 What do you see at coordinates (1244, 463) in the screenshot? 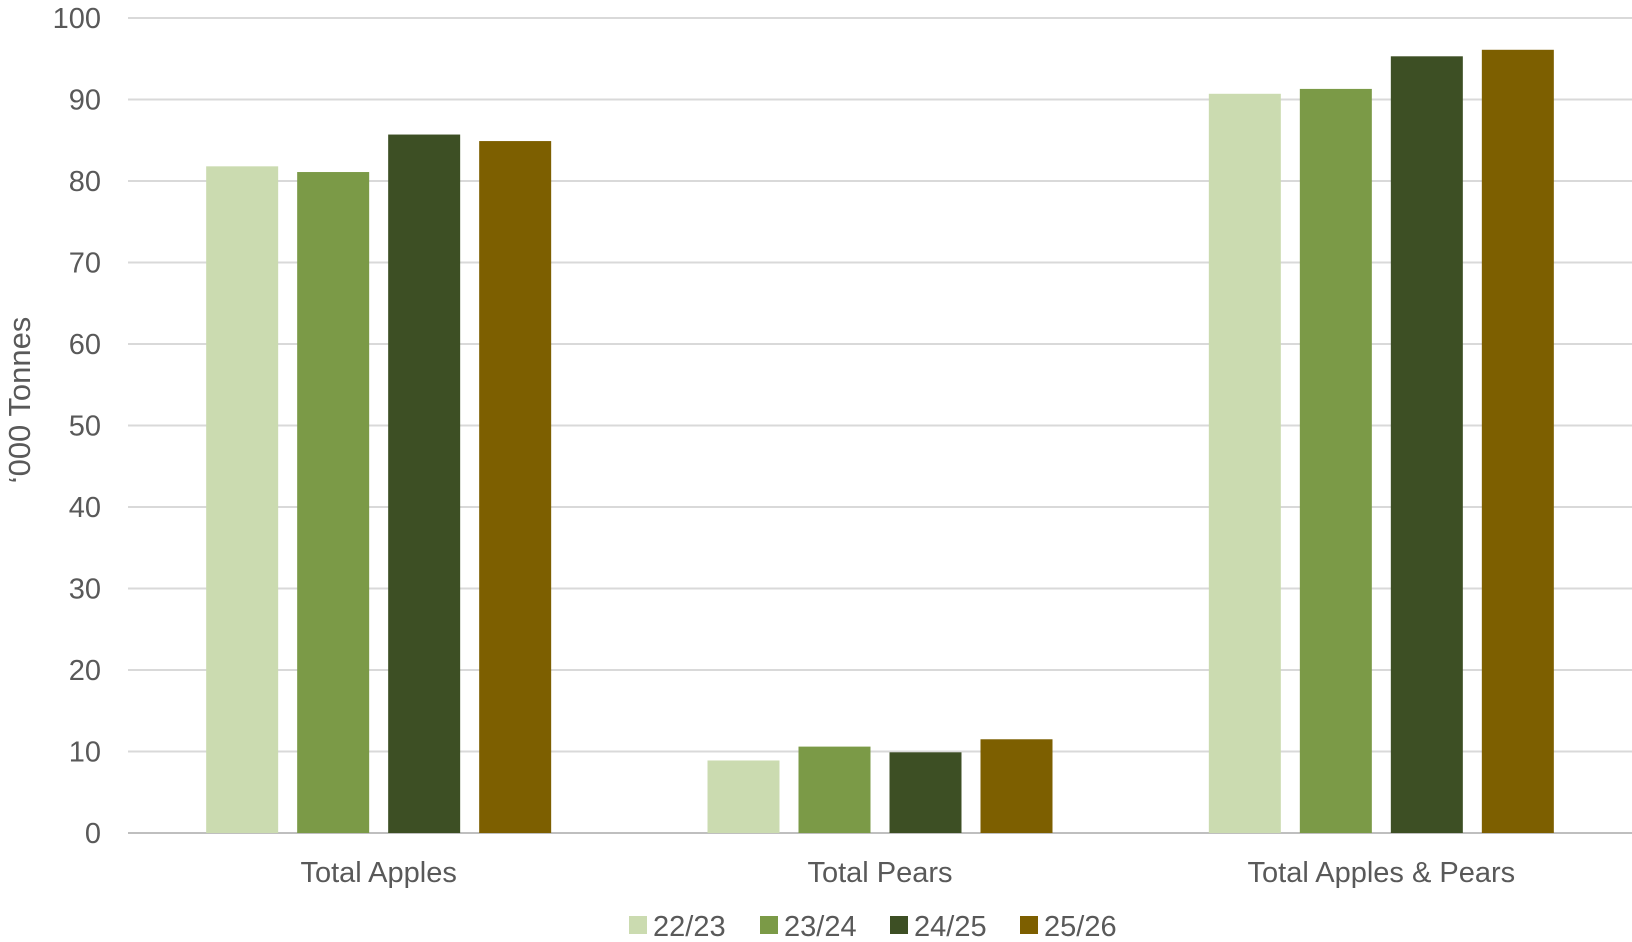
I see `bar-22-23-total-apples-pears` at bounding box center [1244, 463].